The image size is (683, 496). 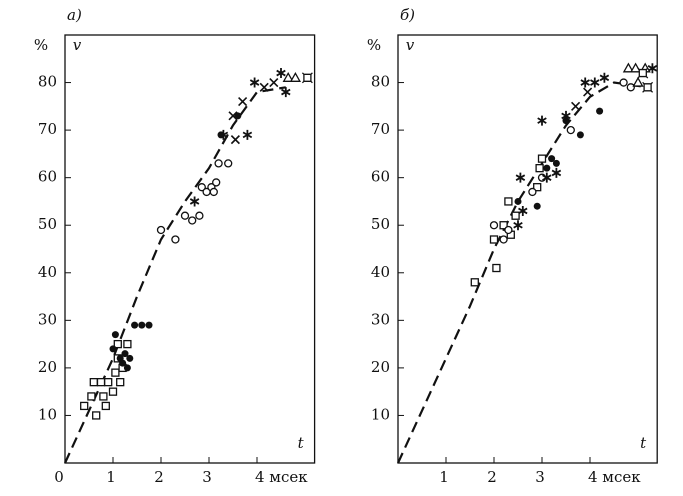 I want to click on y-tick-label: 50, so click(x=380, y=224).